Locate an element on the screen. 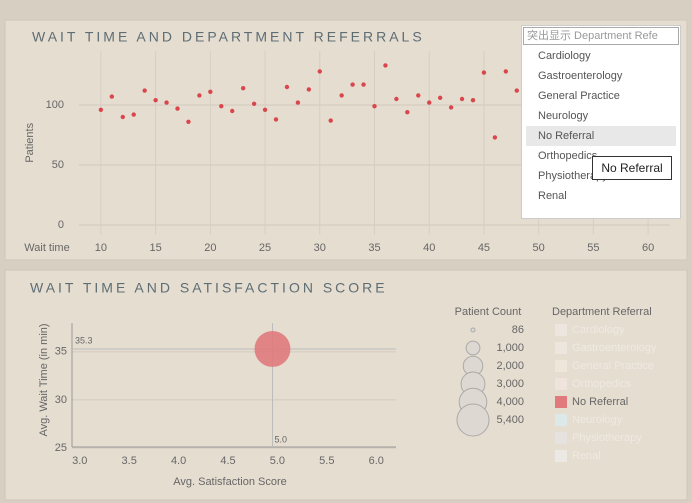 This screenshot has width=692, height=503. dropdown-item: No Referral is located at coordinates (601, 136).